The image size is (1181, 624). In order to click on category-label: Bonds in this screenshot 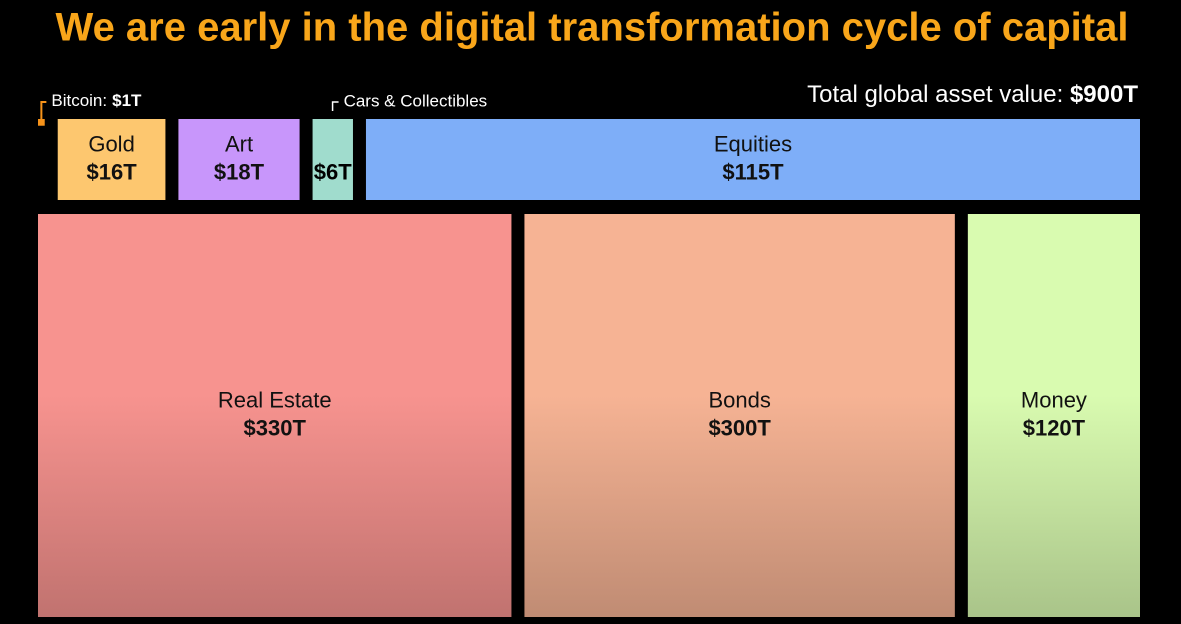, I will do `click(739, 399)`.